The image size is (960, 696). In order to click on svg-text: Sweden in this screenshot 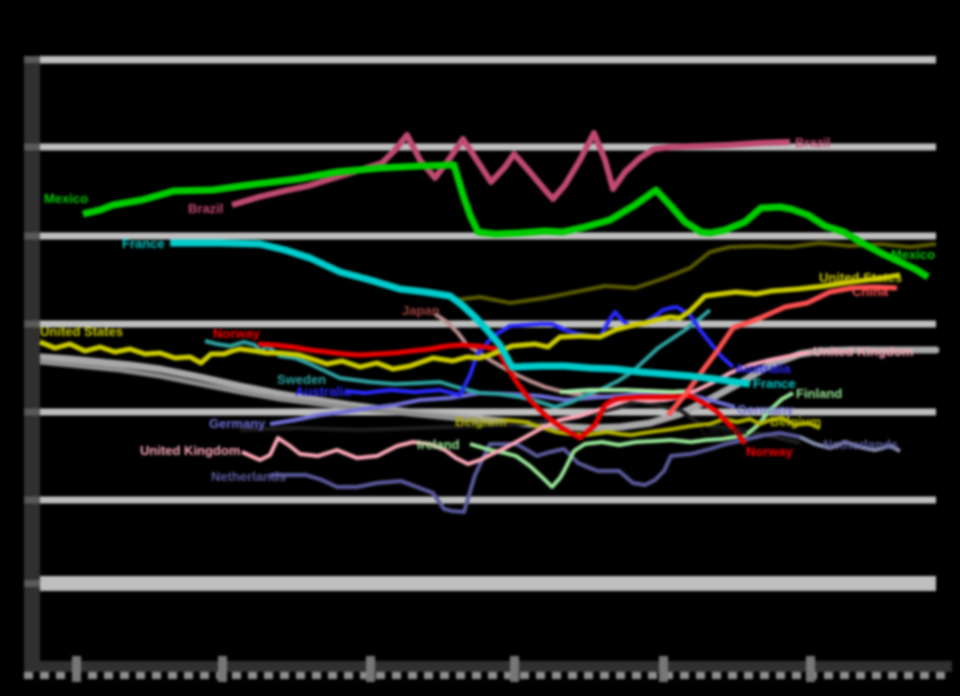, I will do `click(301, 379)`.